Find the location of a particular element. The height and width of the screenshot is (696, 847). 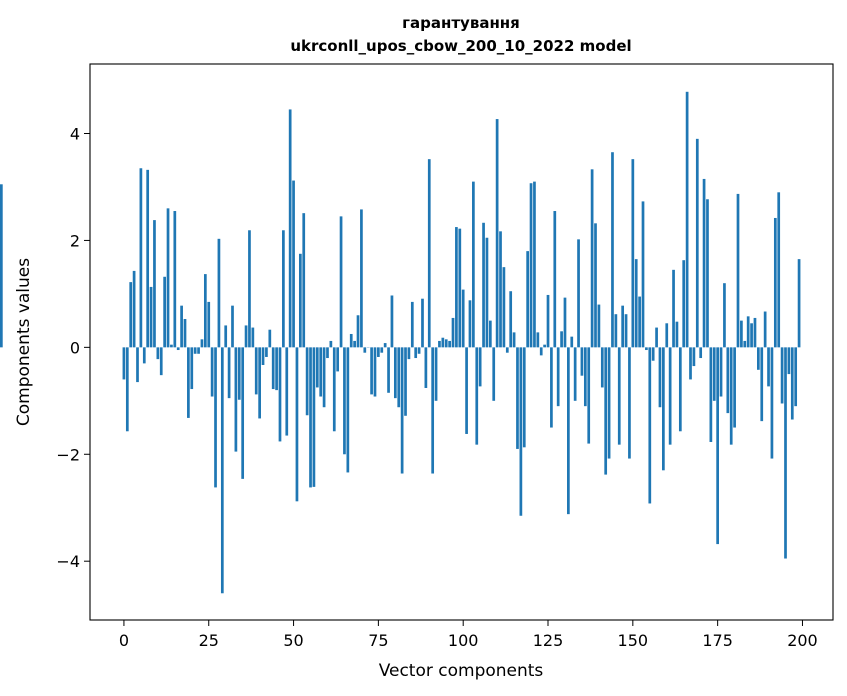

x-tick-label: 0 is located at coordinates (124, 640).